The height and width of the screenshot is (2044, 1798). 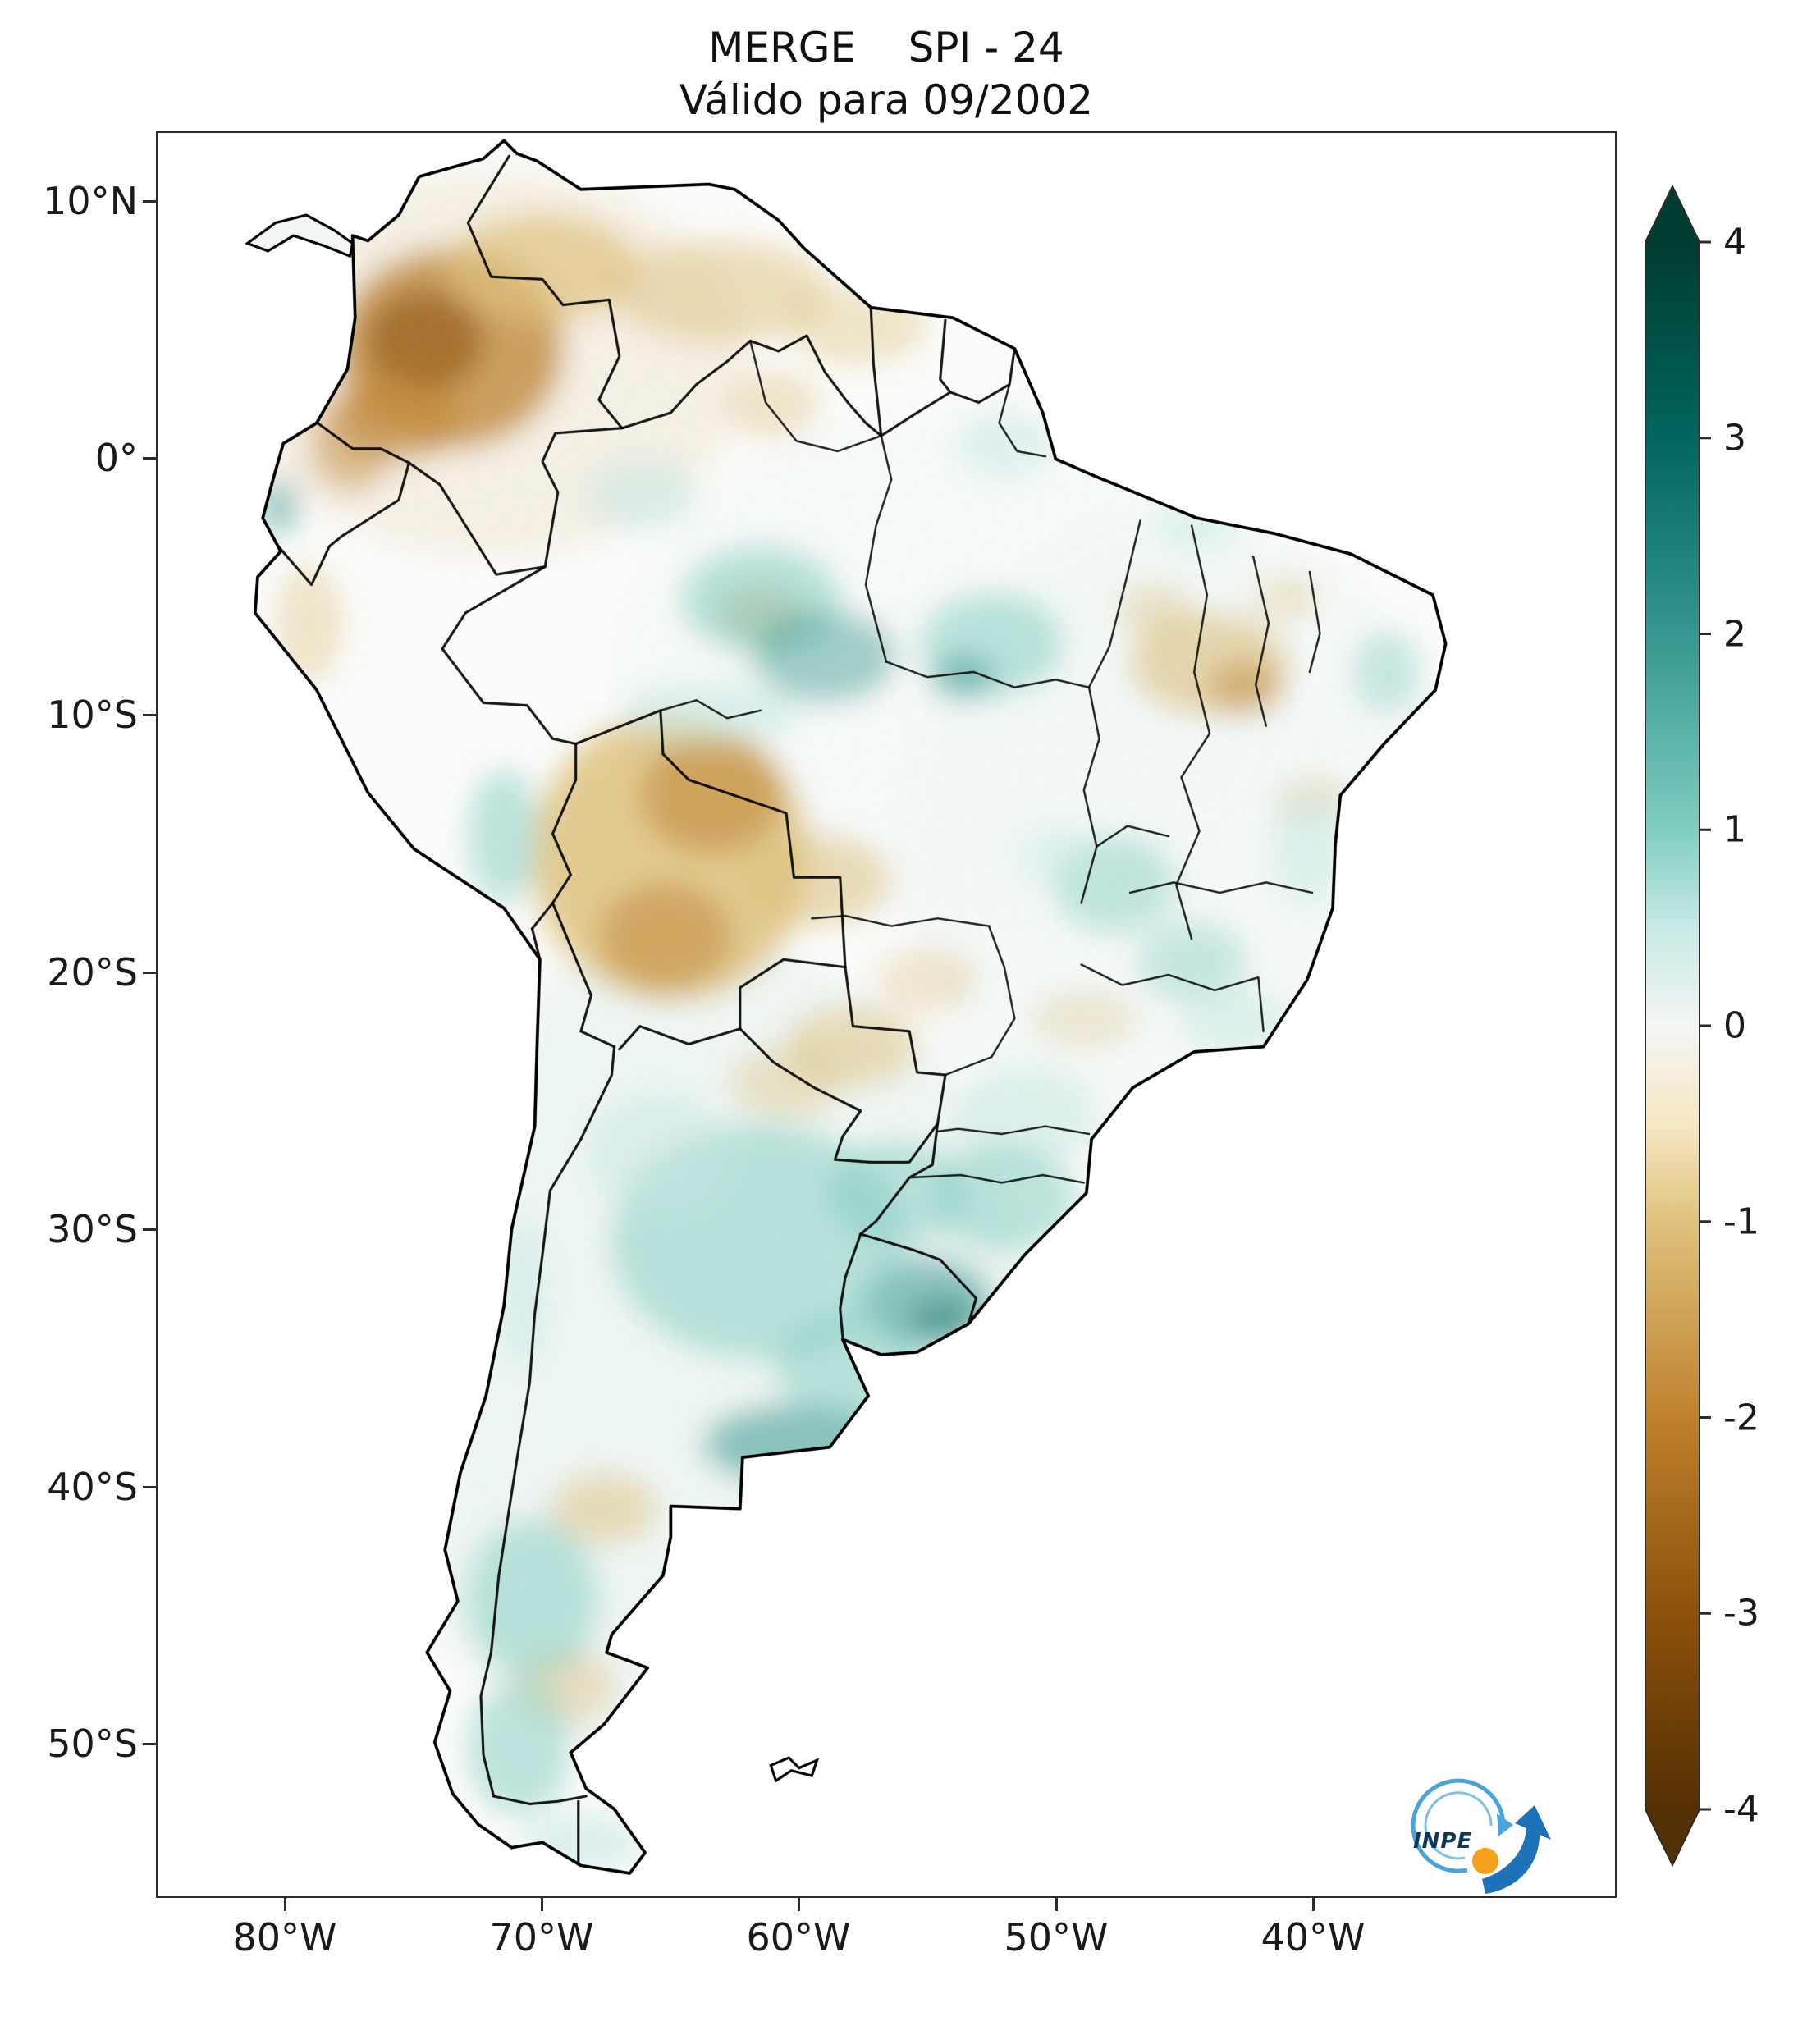 I want to click on x-axis-tick-label: 60°W, so click(x=798, y=1937).